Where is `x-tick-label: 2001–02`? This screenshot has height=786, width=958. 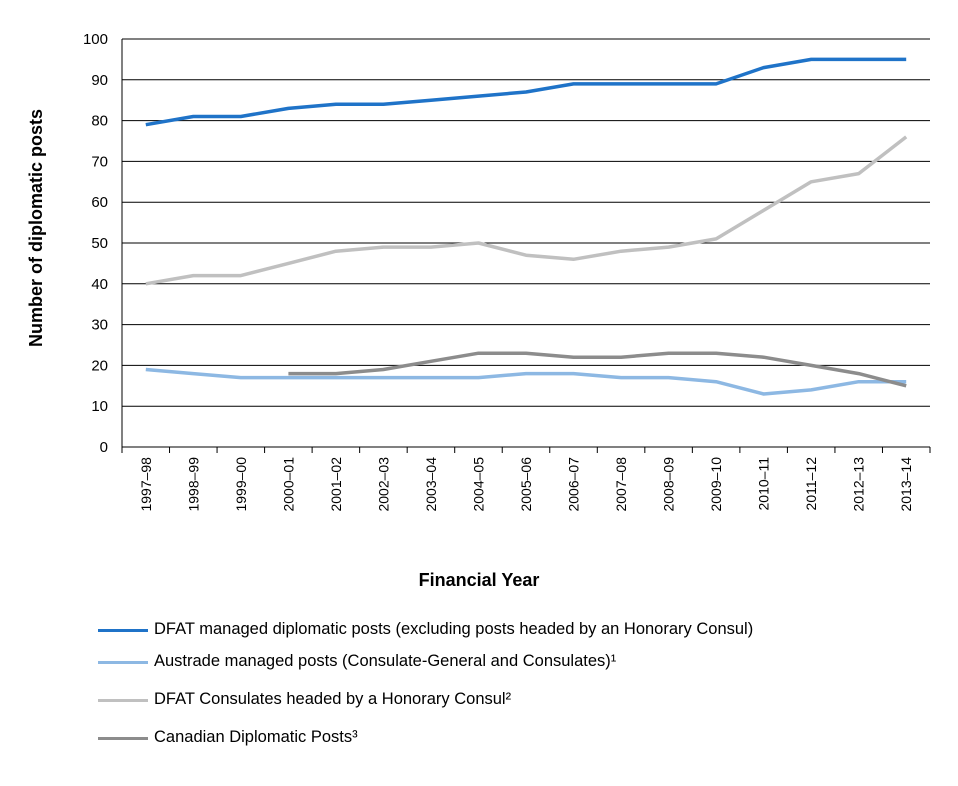
x-tick-label: 2001–02 is located at coordinates (336, 484).